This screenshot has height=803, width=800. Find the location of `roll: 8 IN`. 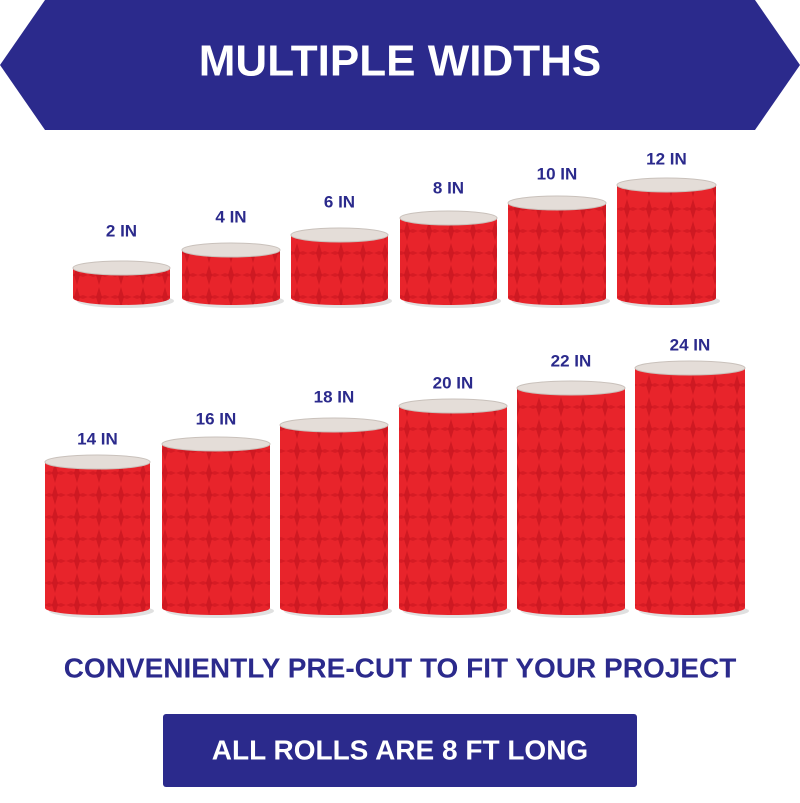

roll: 8 IN is located at coordinates (450, 243).